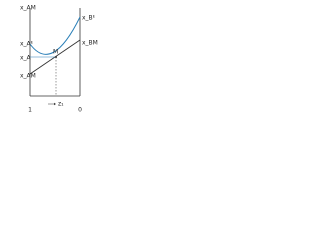 Image resolution: width=320 pixels, height=240 pixels. What do you see at coordinates (80, 110) in the screenshot?
I see `axis-label: 0` at bounding box center [80, 110].